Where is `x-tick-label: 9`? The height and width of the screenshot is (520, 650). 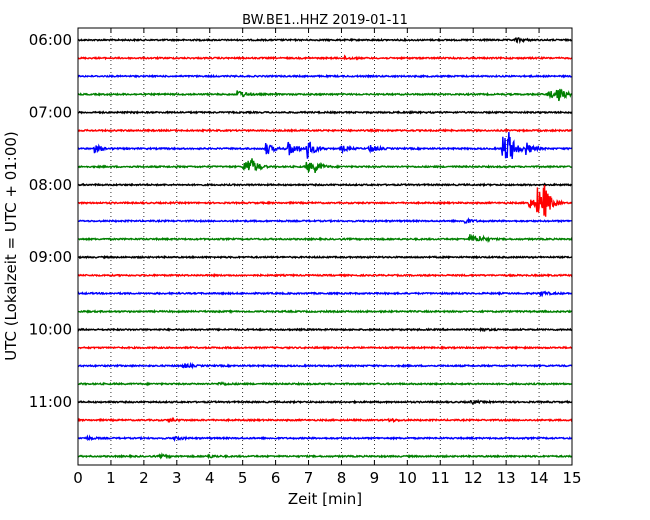
x-tick-label: 9 is located at coordinates (375, 478).